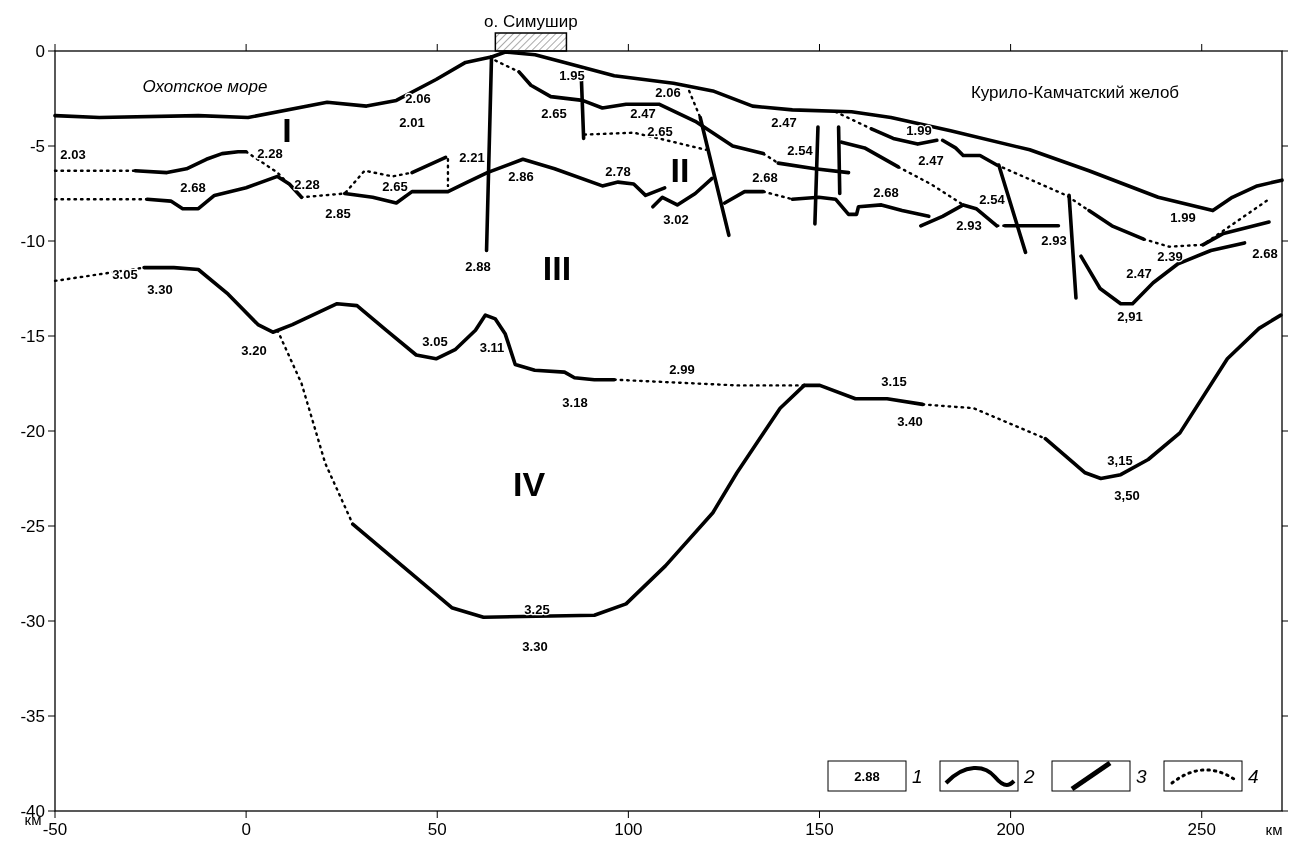 This screenshot has height=848, width=1295. I want to click on annotation: 2.85, so click(338, 213).